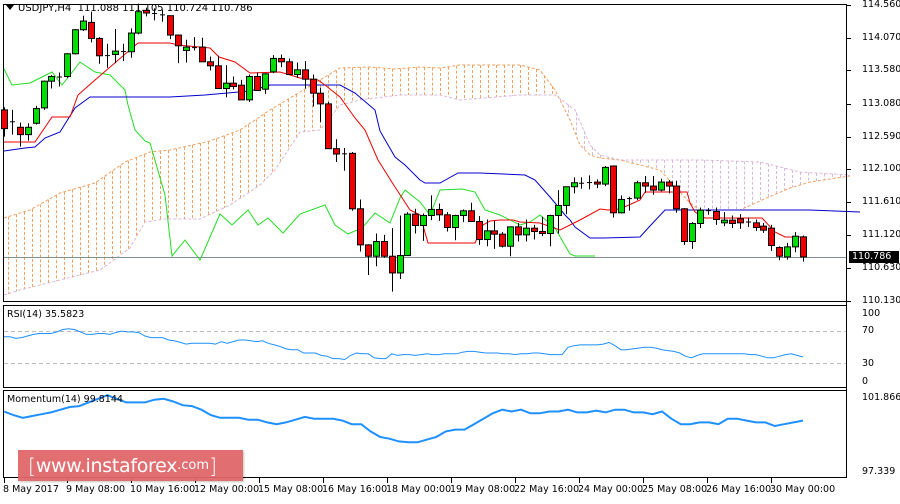  What do you see at coordinates (547, 489) in the screenshot?
I see `time-axis-label: 22 May 16:00` at bounding box center [547, 489].